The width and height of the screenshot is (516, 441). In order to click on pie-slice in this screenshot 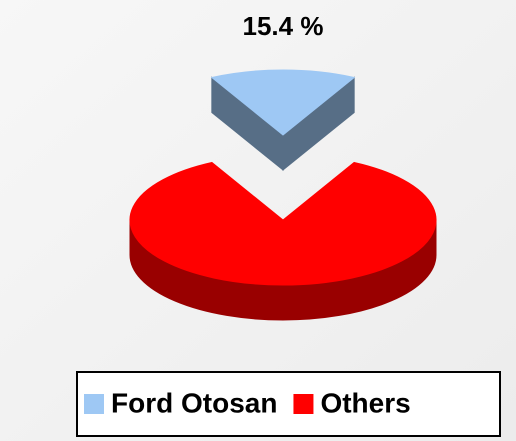, I will do `click(283, 120)`.